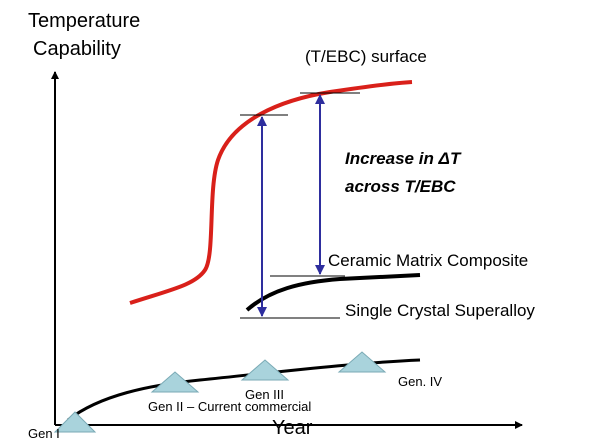 The image size is (612, 440). What do you see at coordinates (400, 186) in the screenshot?
I see `annotation: across T/EBC` at bounding box center [400, 186].